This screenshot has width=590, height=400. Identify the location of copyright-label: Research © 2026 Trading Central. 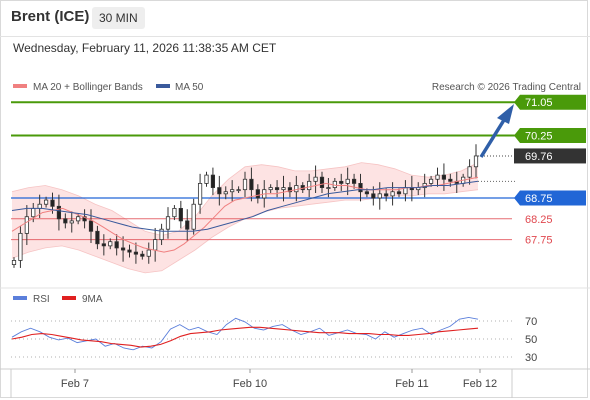
(506, 87).